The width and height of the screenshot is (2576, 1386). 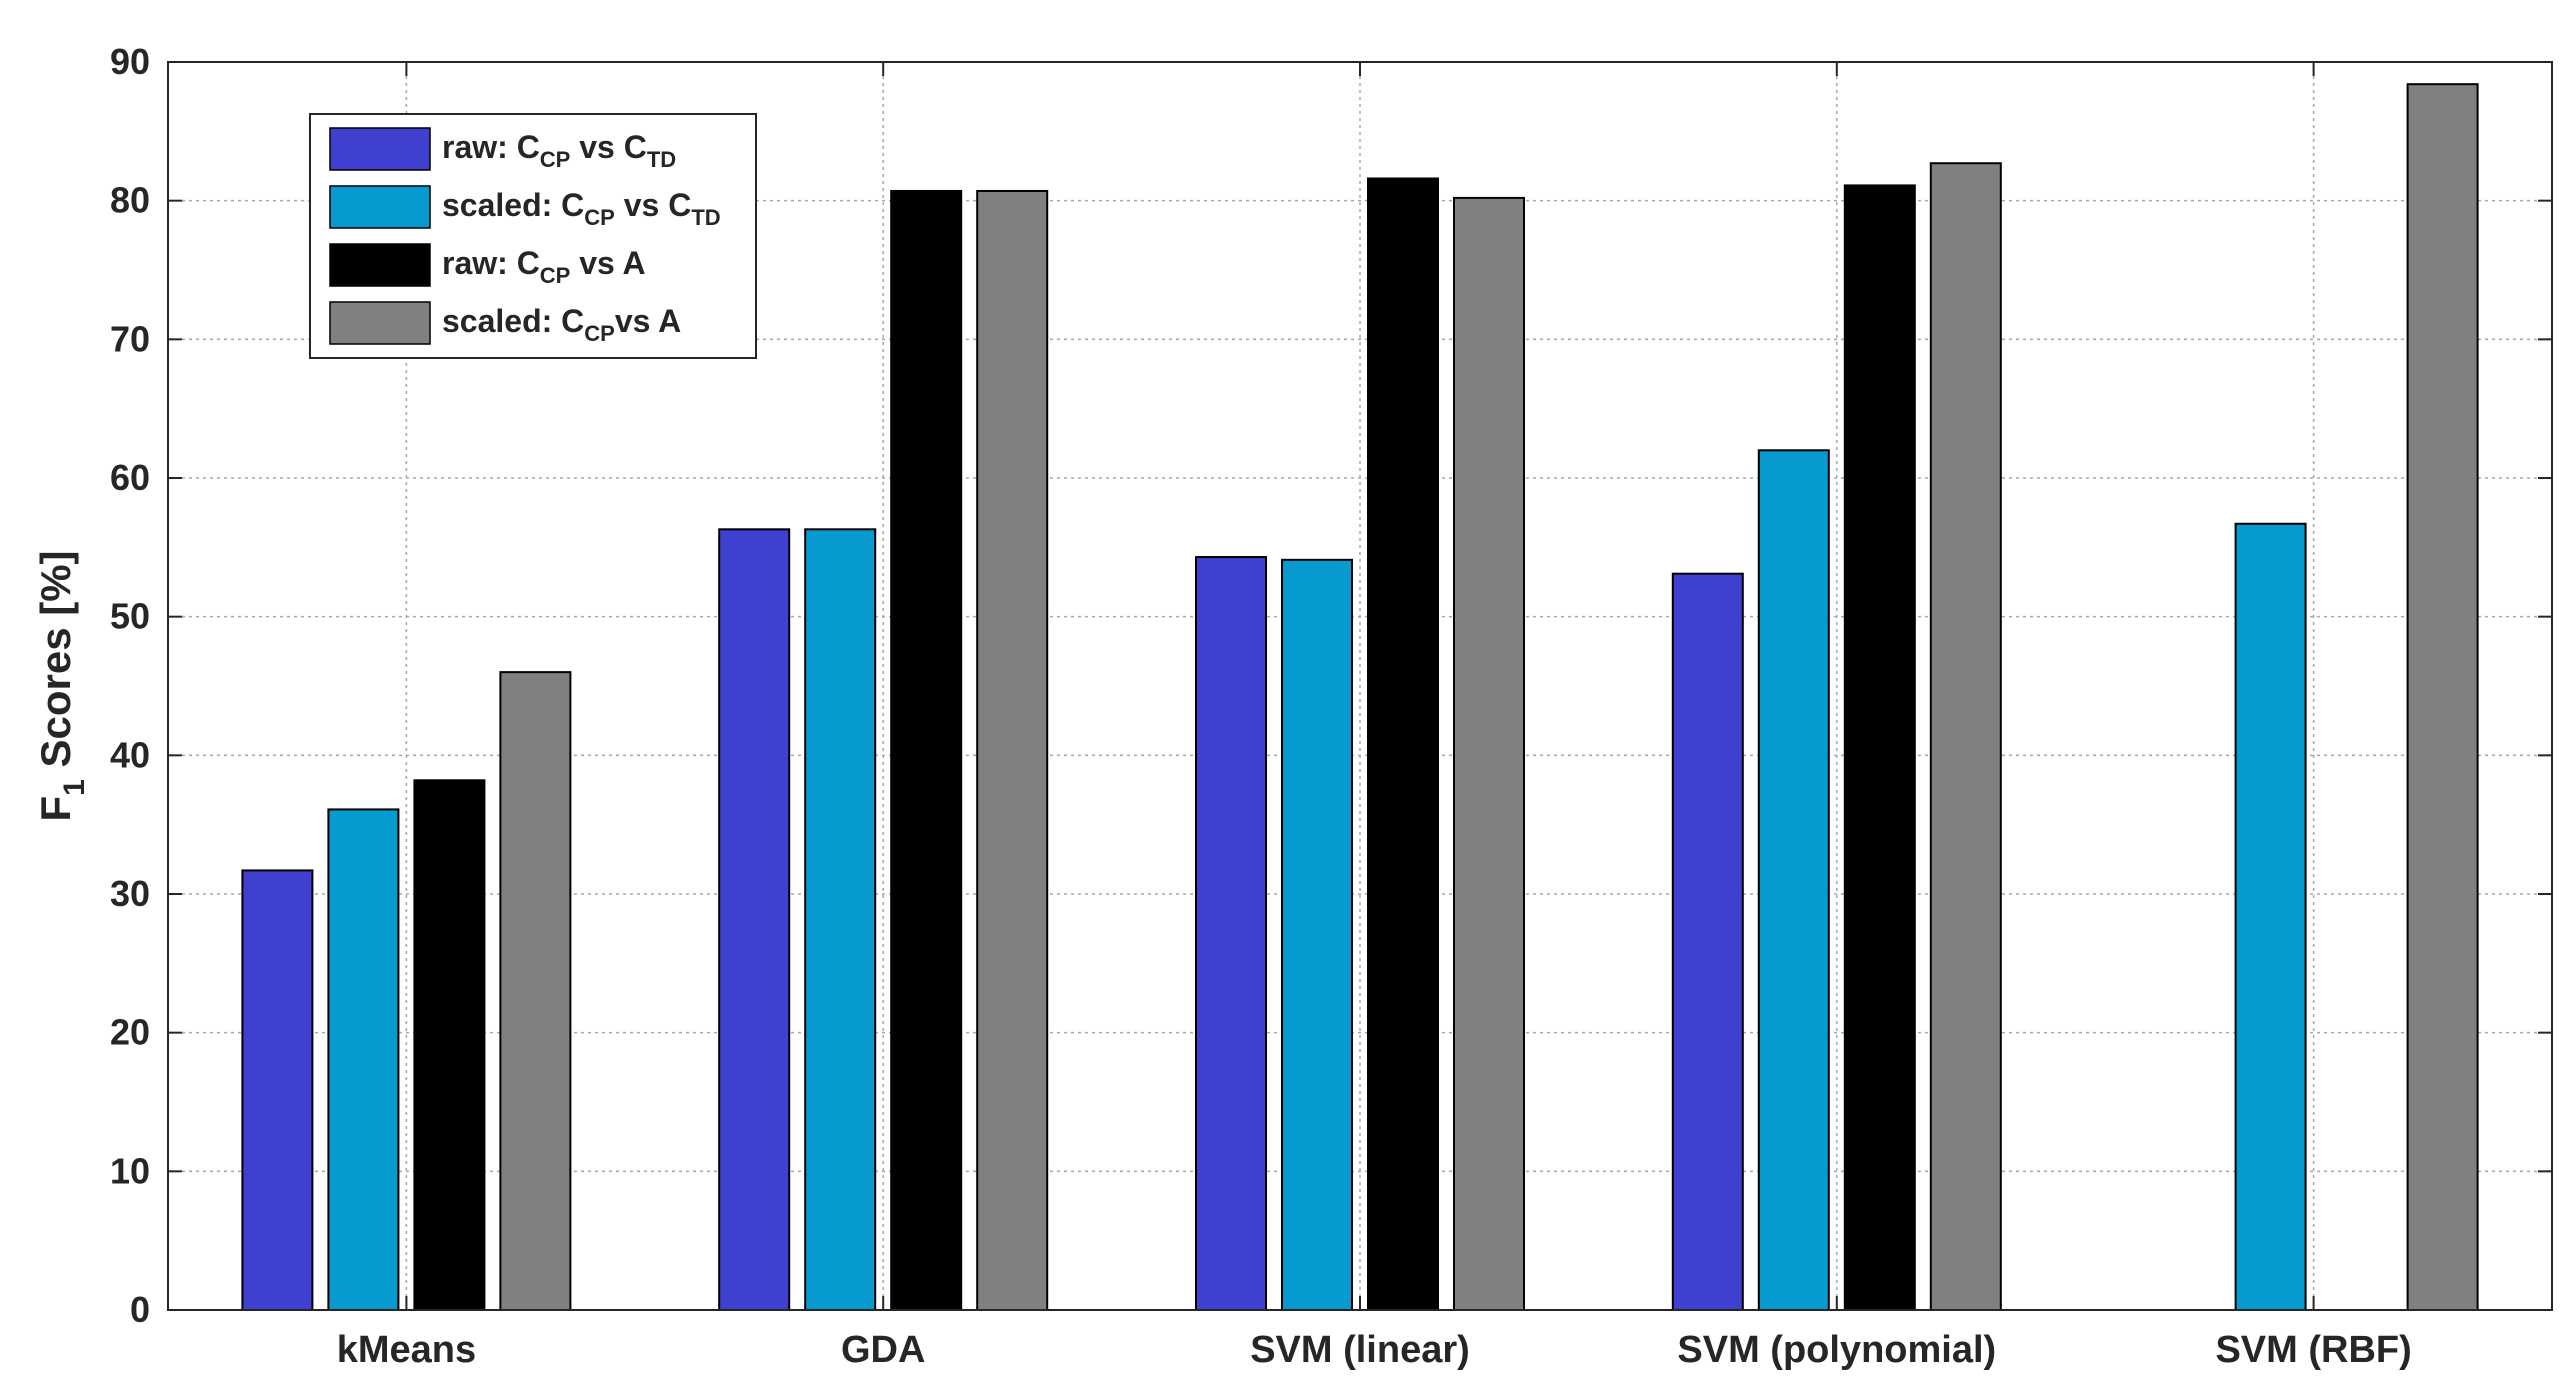 What do you see at coordinates (130, 1032) in the screenshot?
I see `y-tick-label: 20` at bounding box center [130, 1032].